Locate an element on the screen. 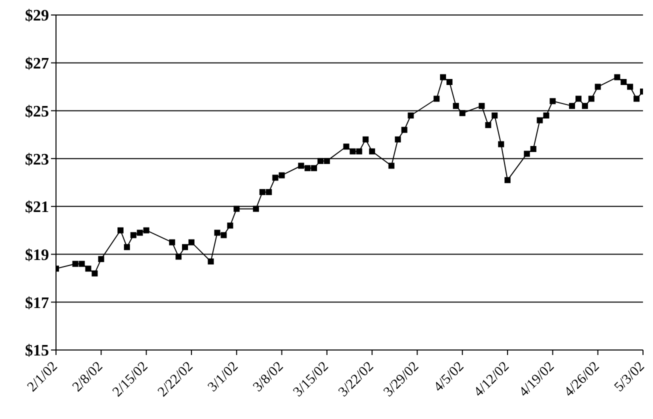 The image size is (653, 419). y-tick-label: $21 is located at coordinates (37, 207).